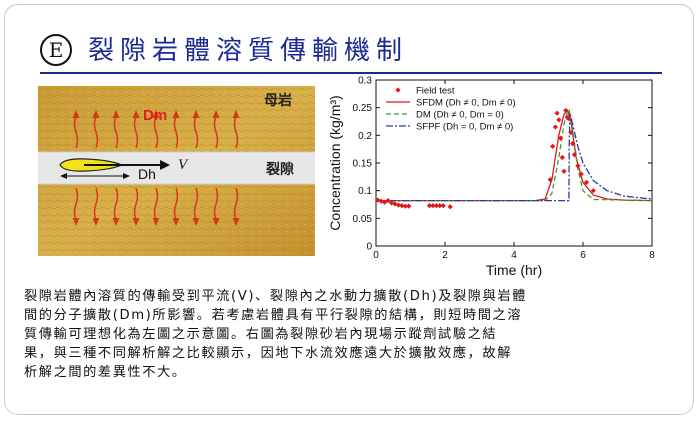 This screenshot has width=700, height=421. Describe the element at coordinates (248, 51) in the screenshot. I see `page-title: 裂隙岩體溶質傳輸機制` at that location.